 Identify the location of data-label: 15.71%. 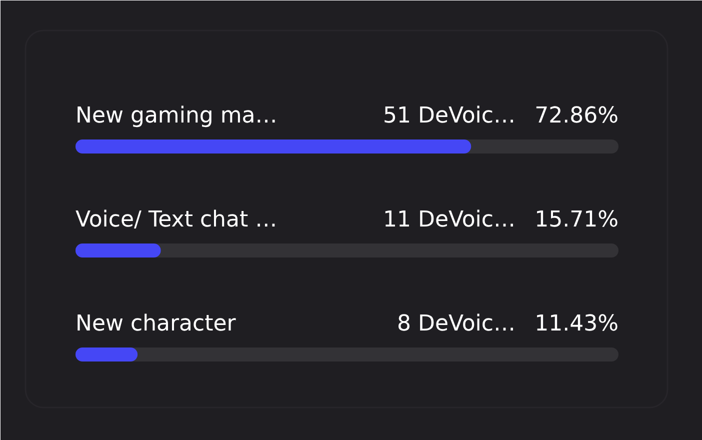
(576, 220).